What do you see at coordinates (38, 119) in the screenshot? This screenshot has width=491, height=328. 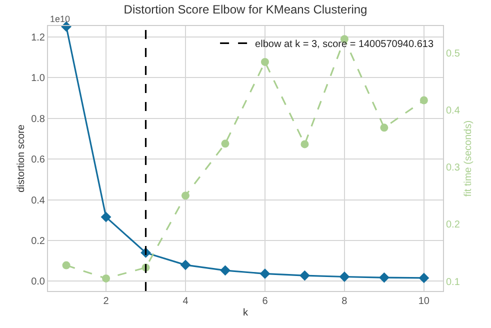 I see `y-tick-label: 0.8` at bounding box center [38, 119].